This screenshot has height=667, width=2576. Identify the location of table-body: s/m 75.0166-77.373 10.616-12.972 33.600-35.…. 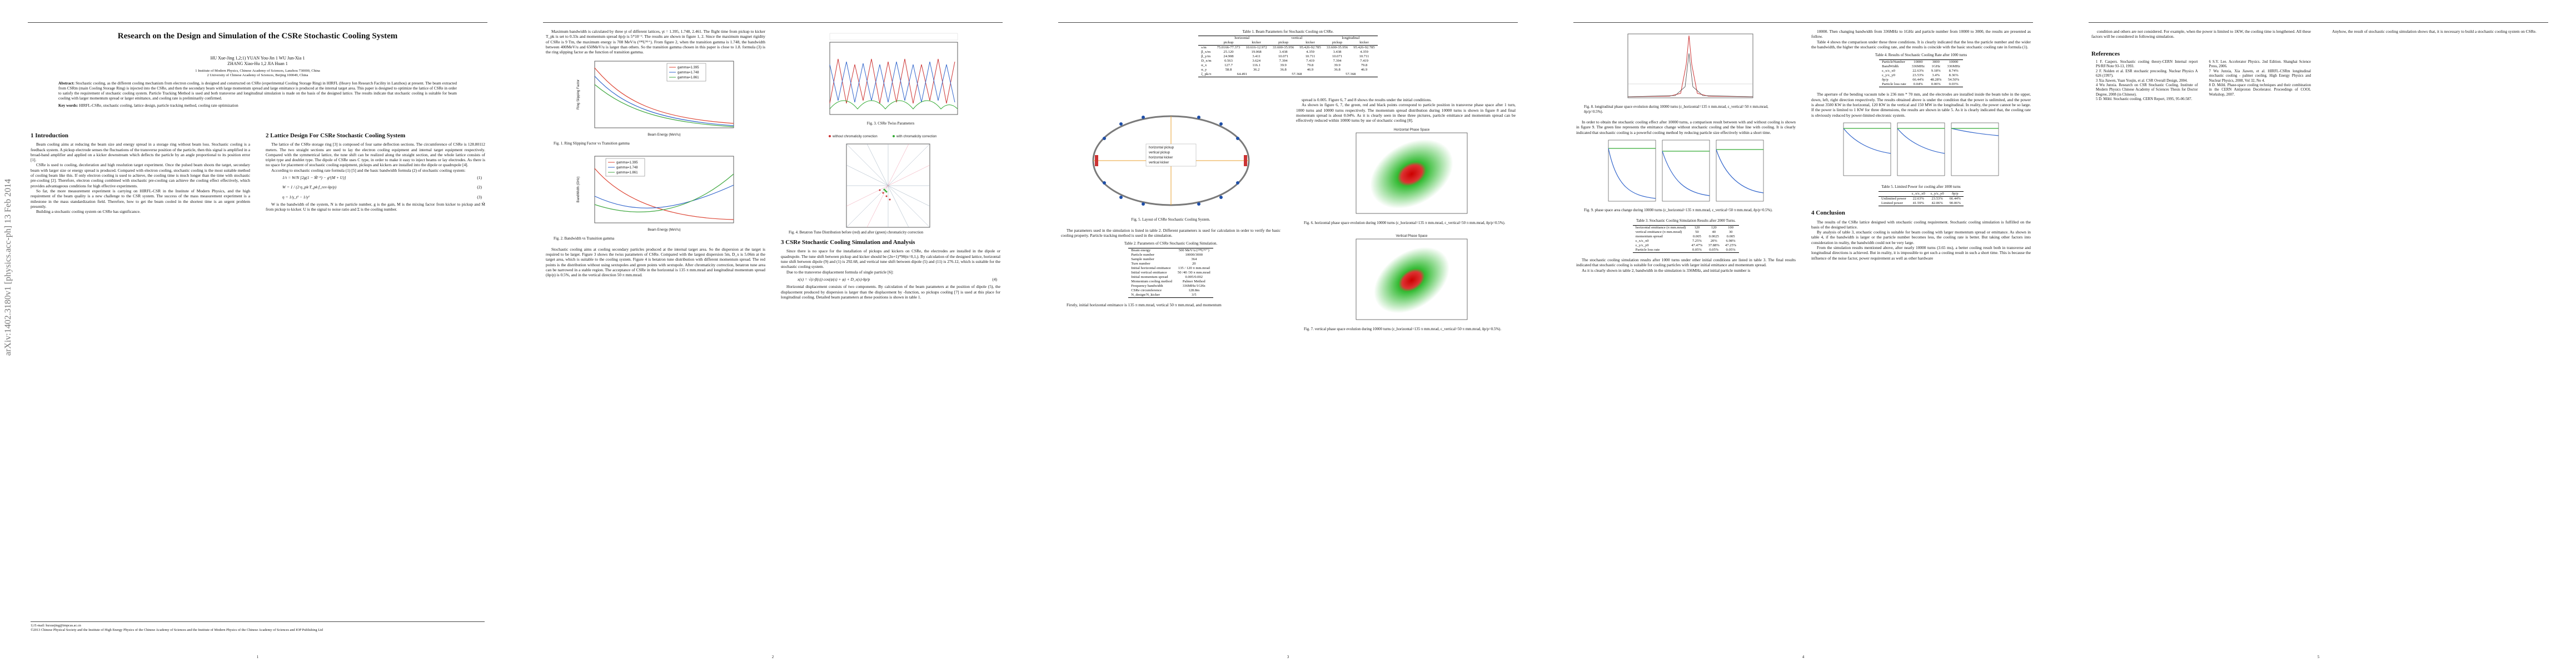
(1288, 61).